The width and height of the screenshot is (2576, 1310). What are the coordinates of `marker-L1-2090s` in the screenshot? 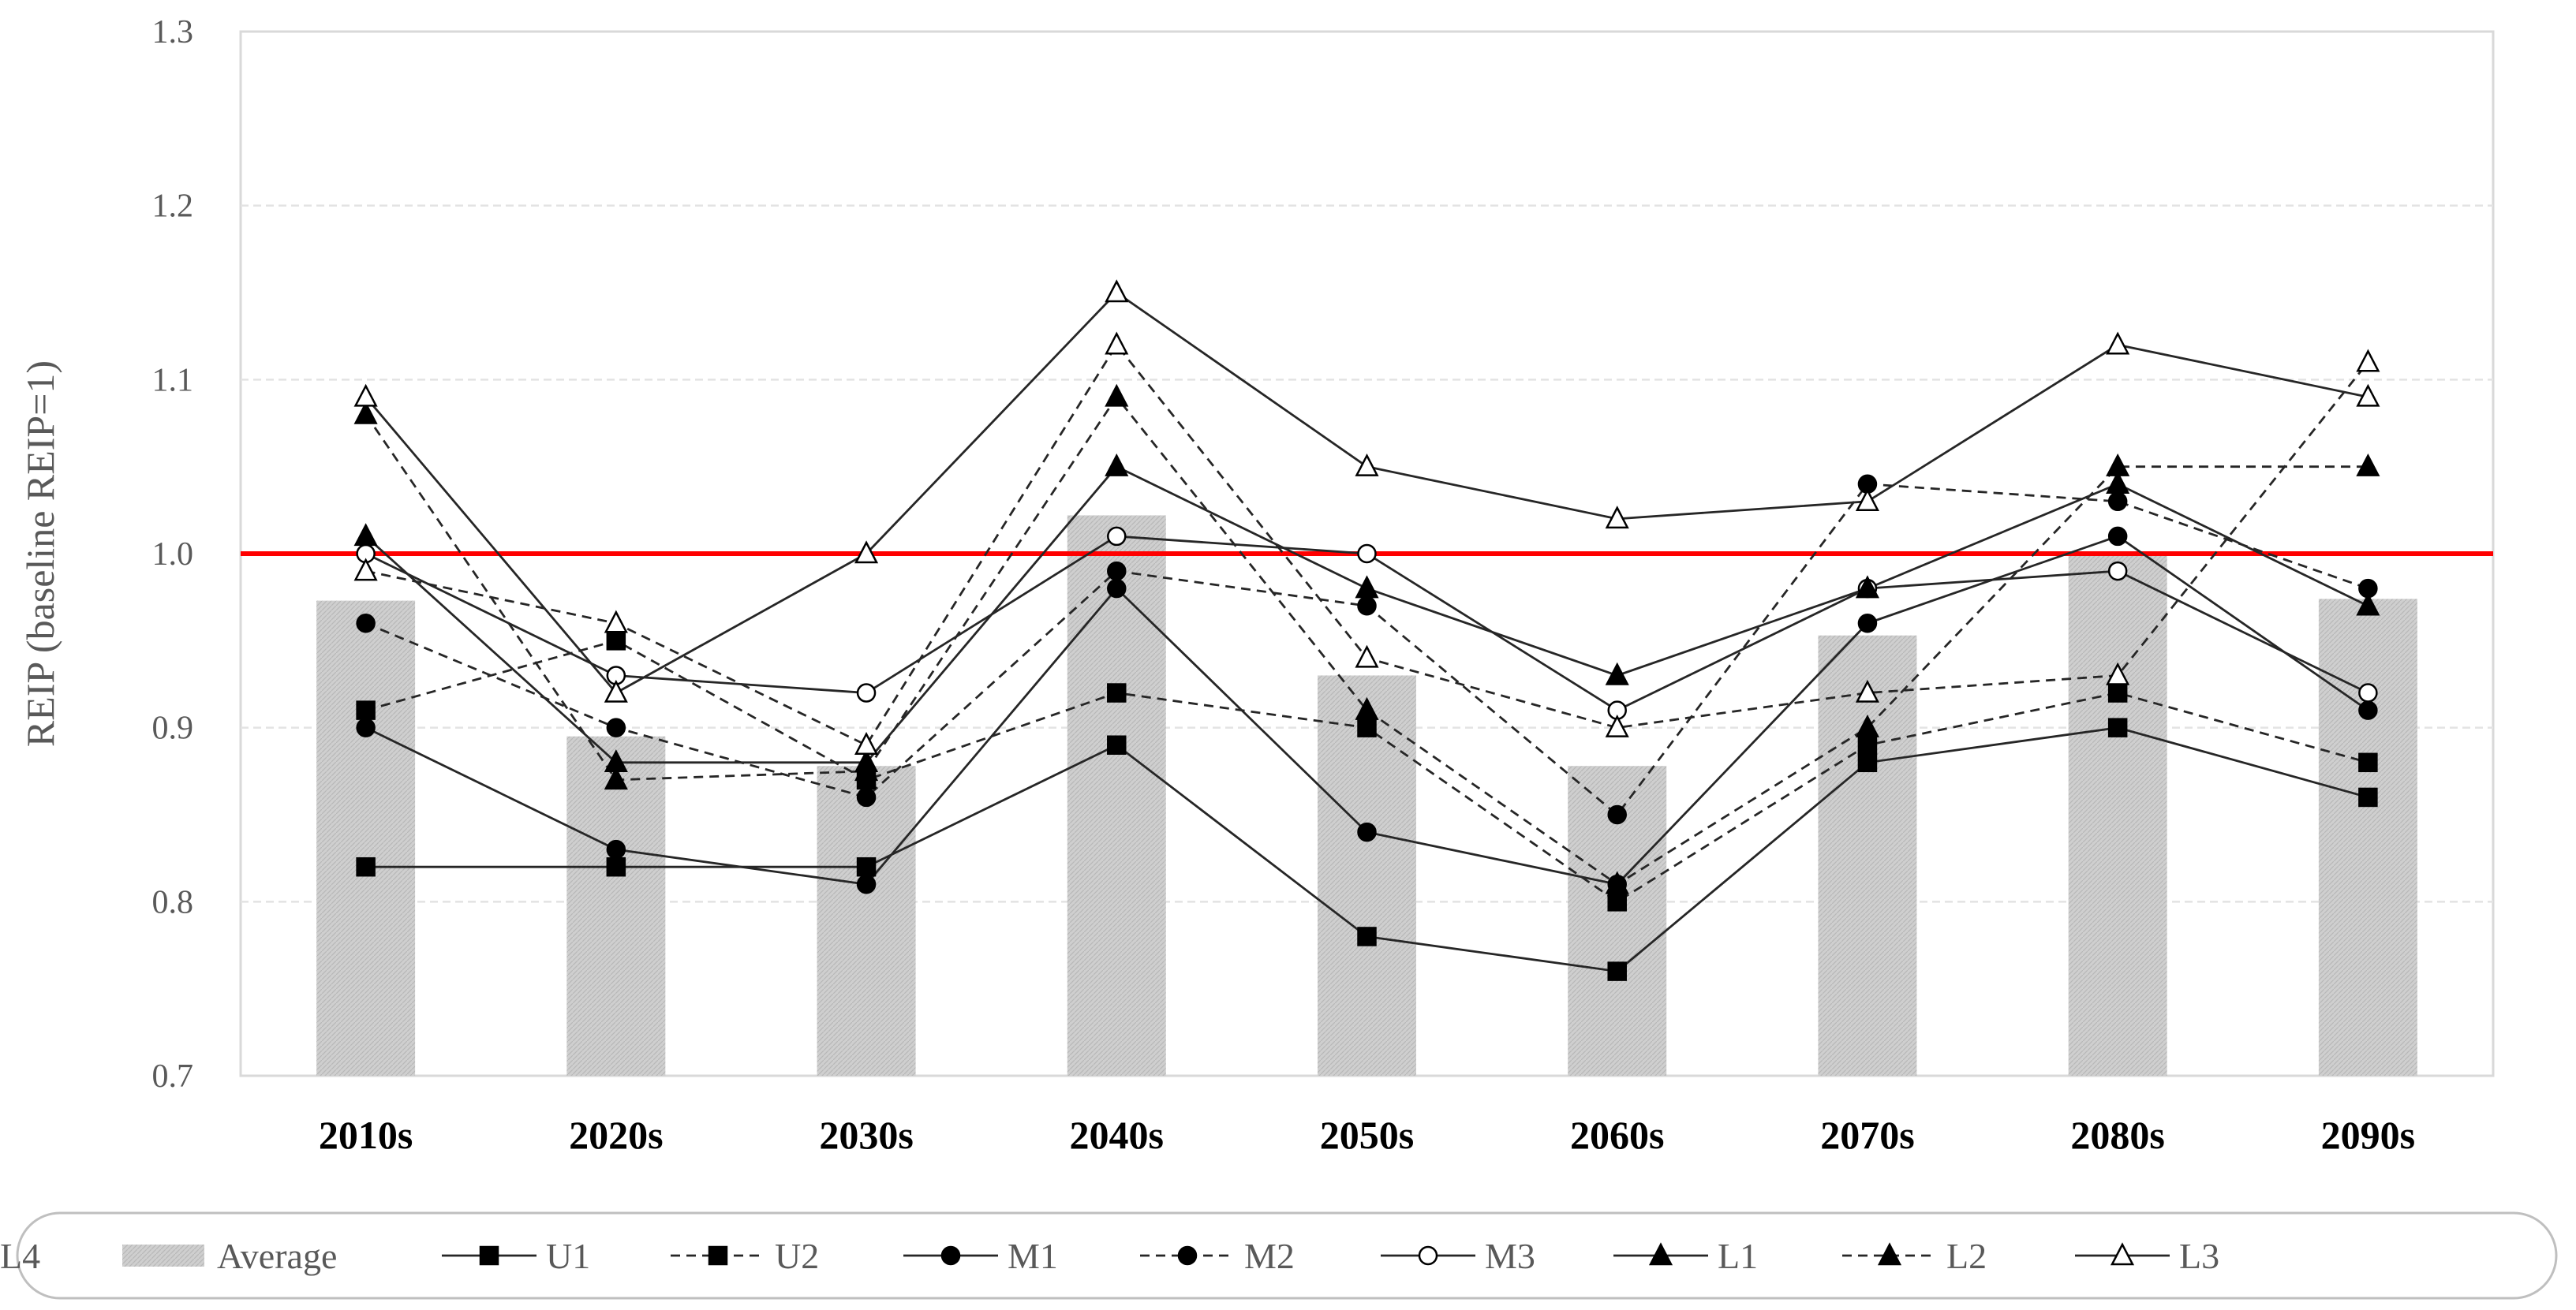 It's located at (2368, 604).